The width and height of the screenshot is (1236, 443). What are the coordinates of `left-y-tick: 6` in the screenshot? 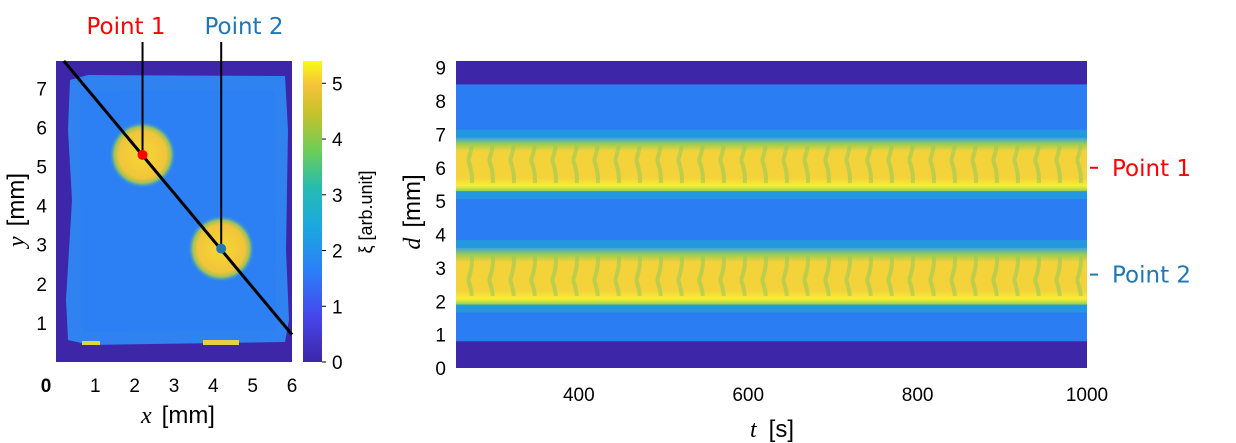 It's located at (41, 128).